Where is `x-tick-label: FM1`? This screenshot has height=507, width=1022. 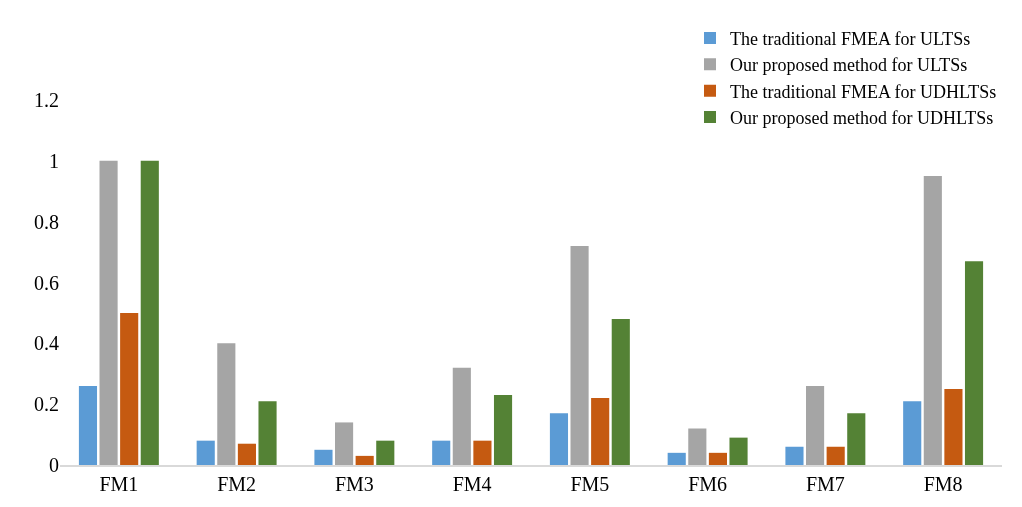 x-tick-label: FM1 is located at coordinates (119, 483).